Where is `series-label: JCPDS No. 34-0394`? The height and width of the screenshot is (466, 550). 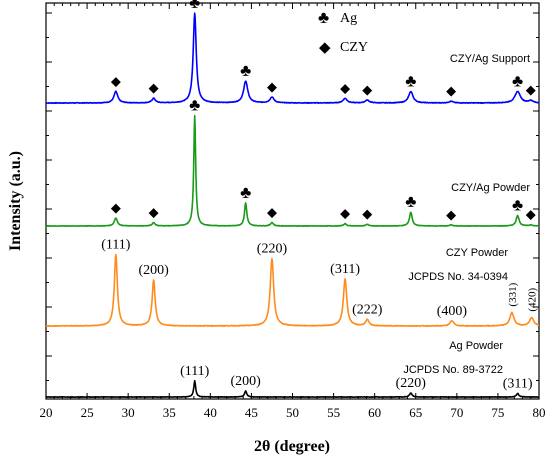 series-label: JCPDS No. 34-0394 is located at coordinates (458, 277).